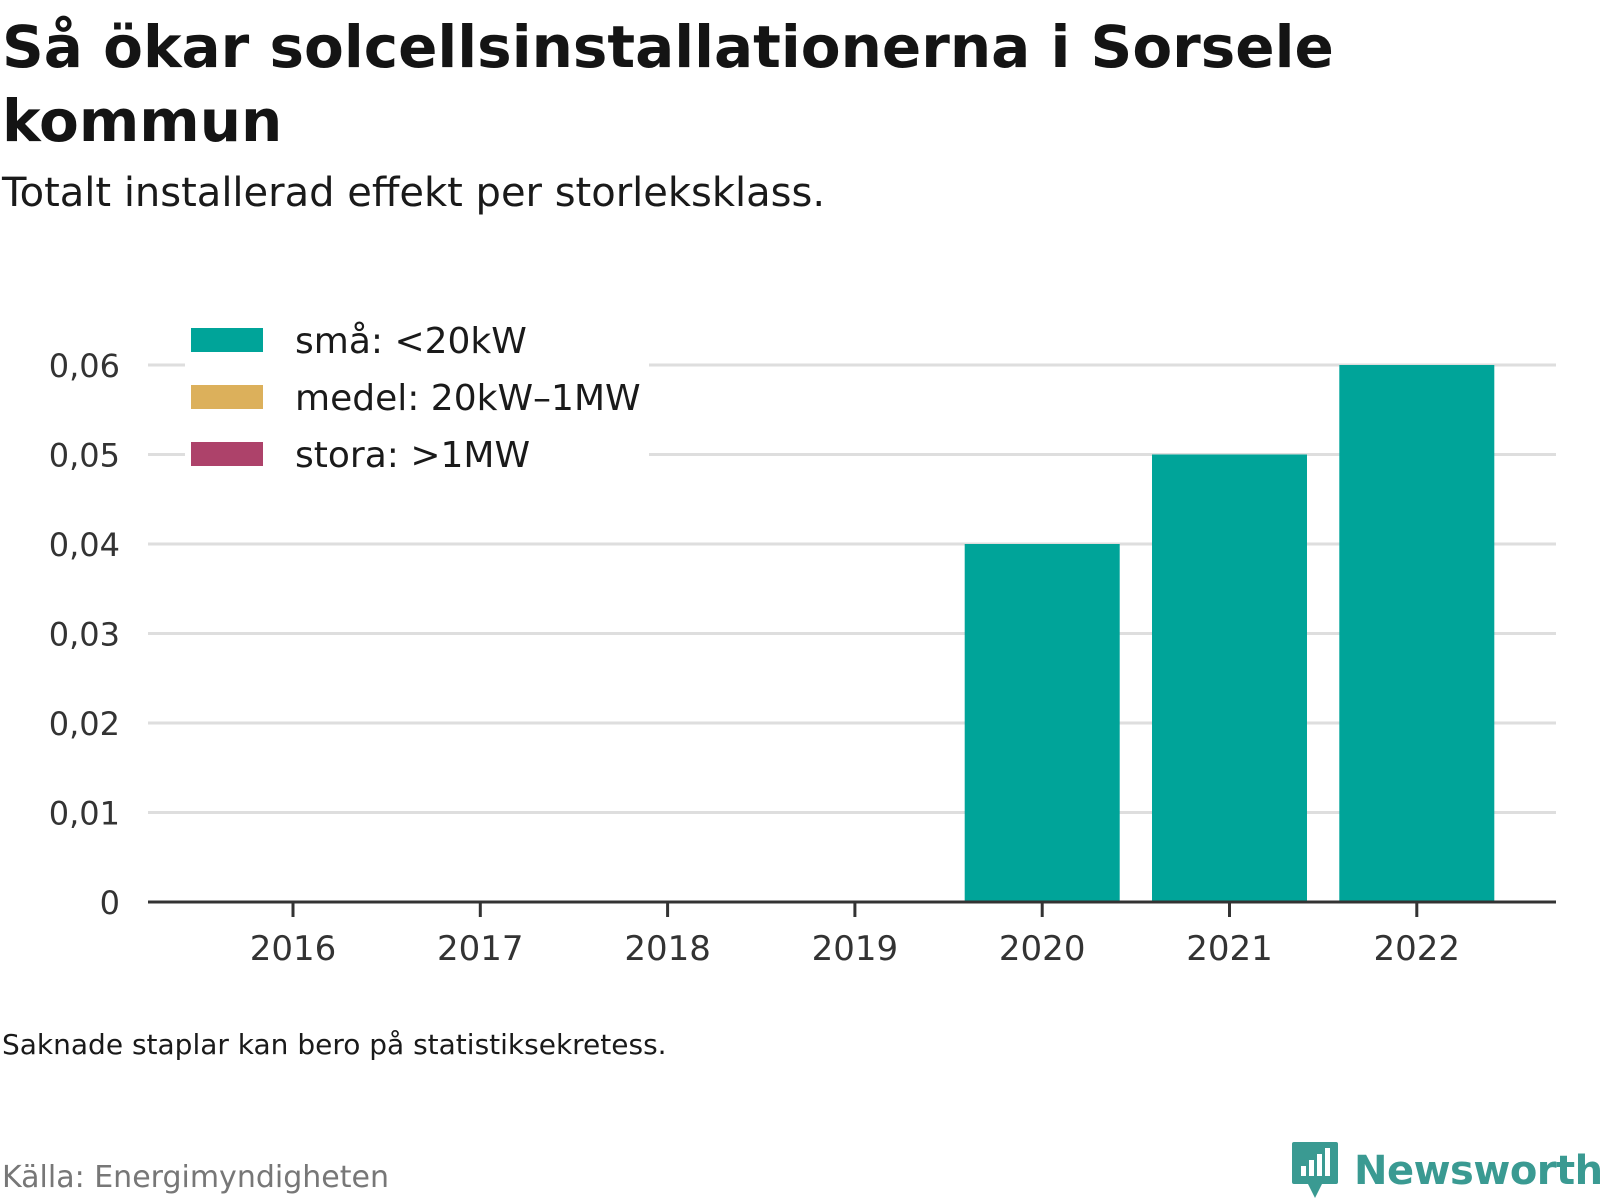 Image resolution: width=1600 pixels, height=1202 pixels. What do you see at coordinates (667, 949) in the screenshot?
I see `x-tick-label: 2018` at bounding box center [667, 949].